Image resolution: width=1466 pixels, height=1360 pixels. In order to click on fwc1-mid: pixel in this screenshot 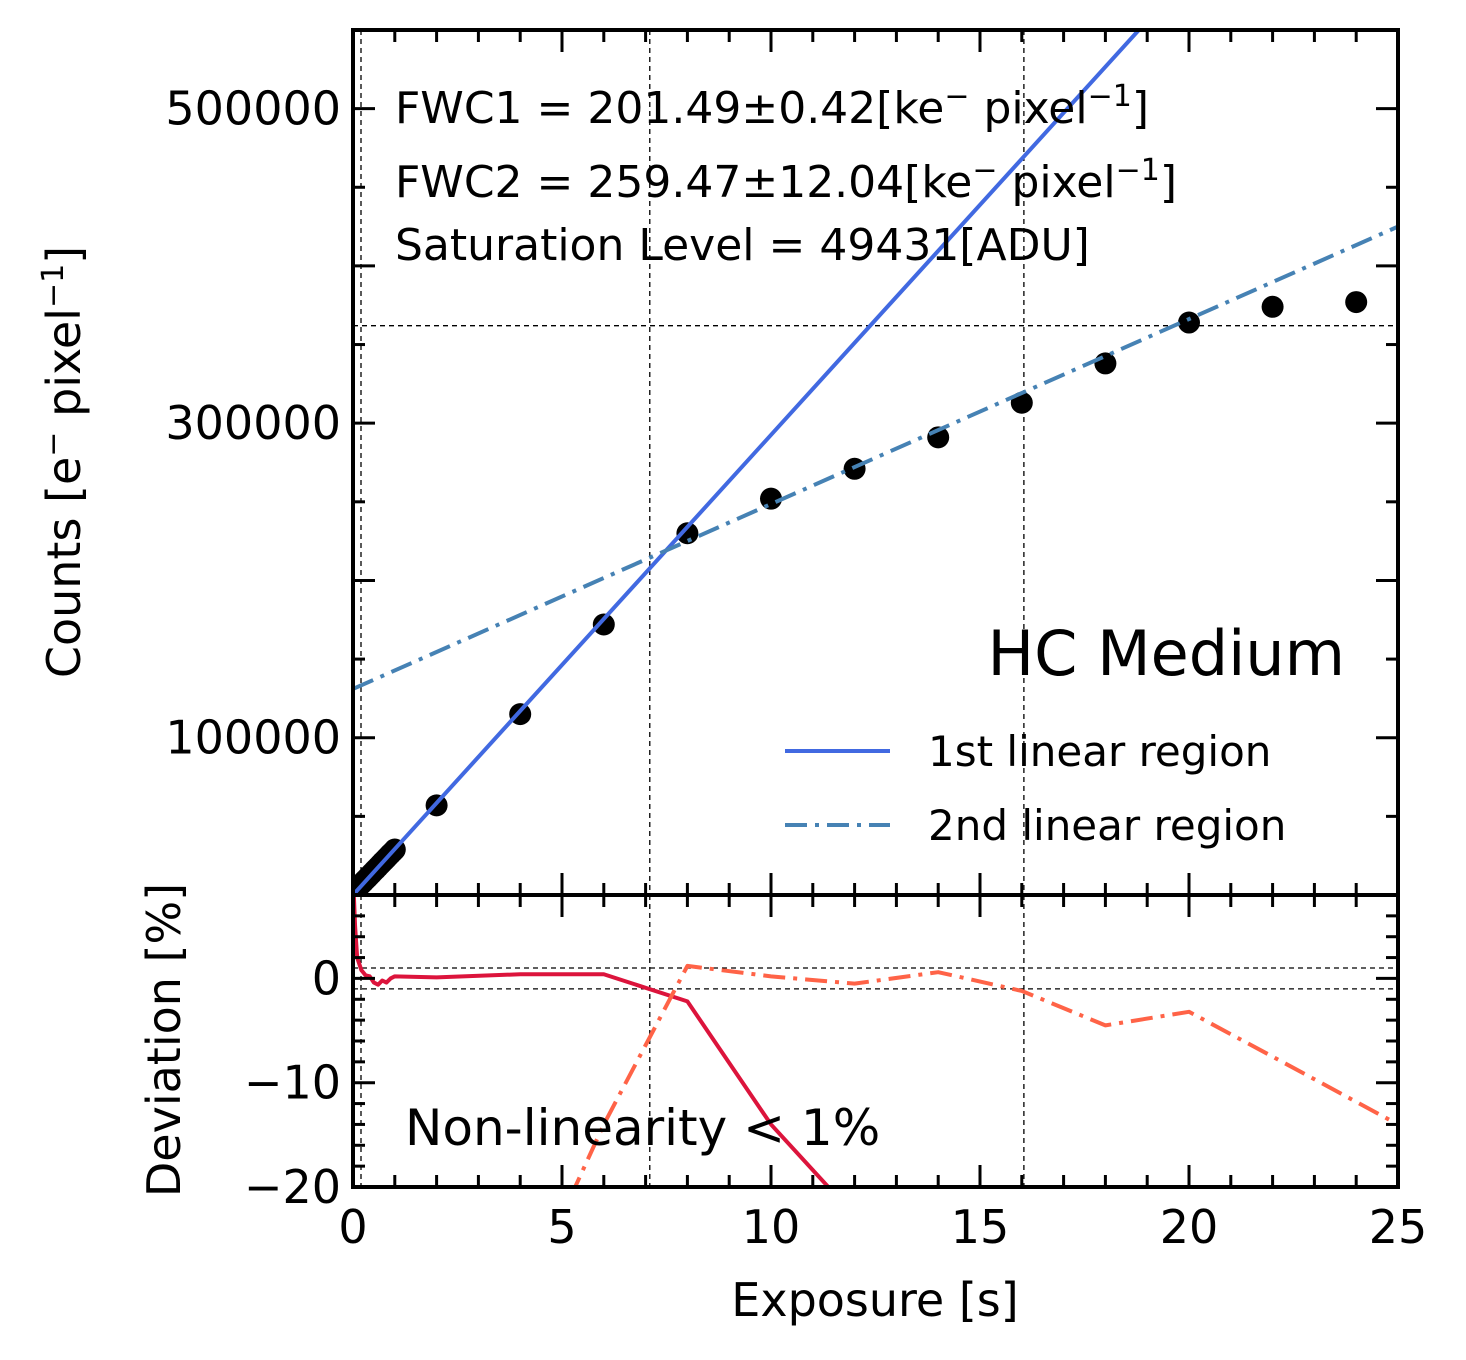, I will do `click(1028, 108)`.